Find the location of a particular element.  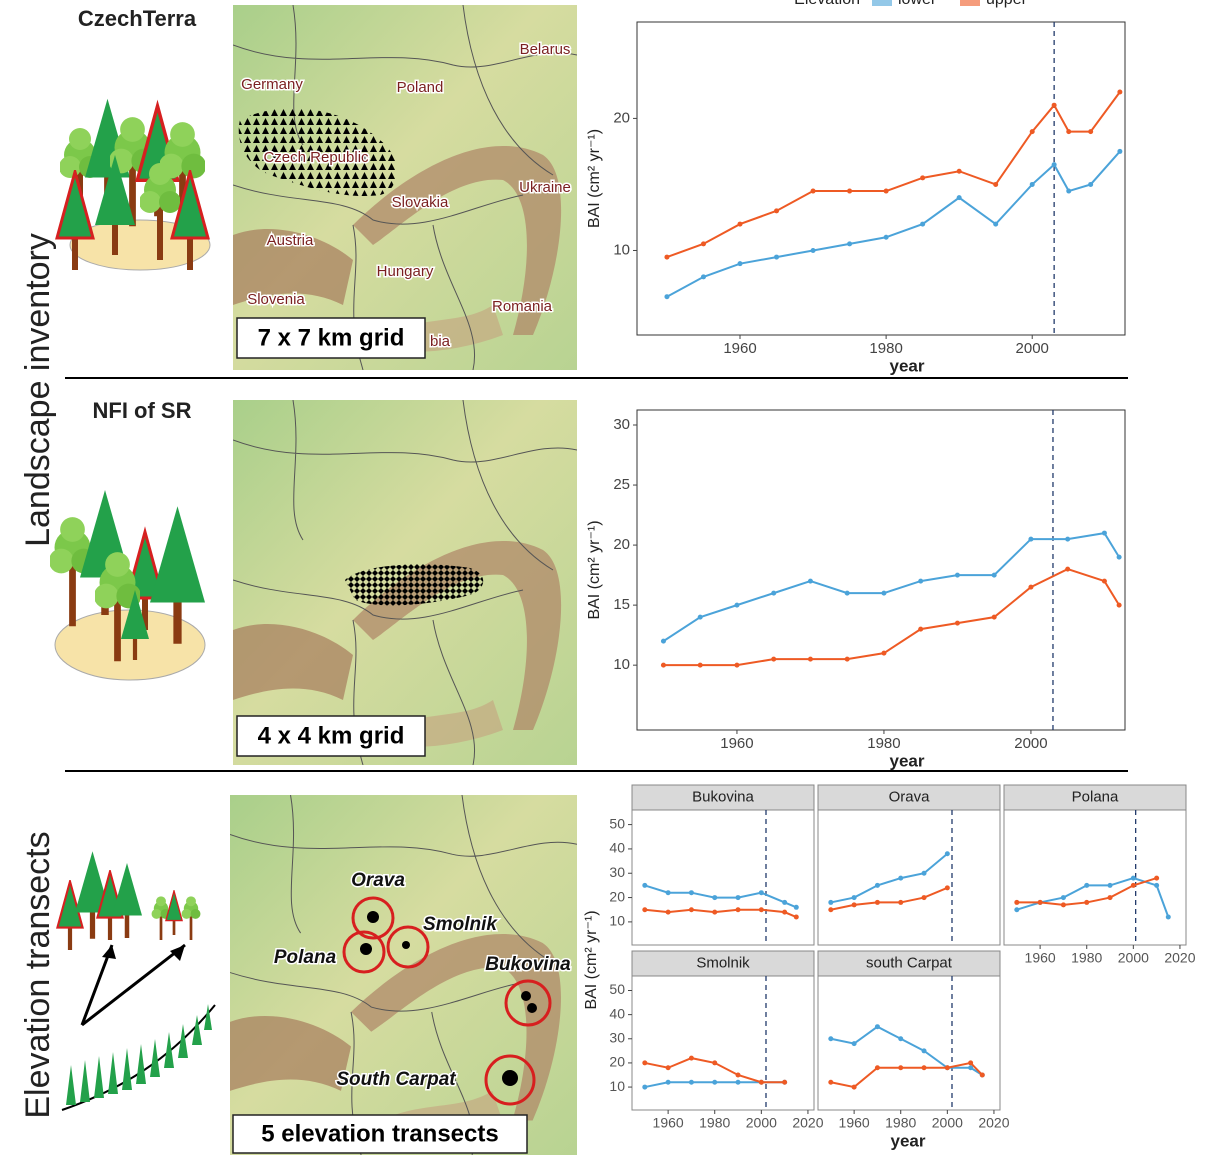

facet-title: Orava is located at coordinates (910, 796).